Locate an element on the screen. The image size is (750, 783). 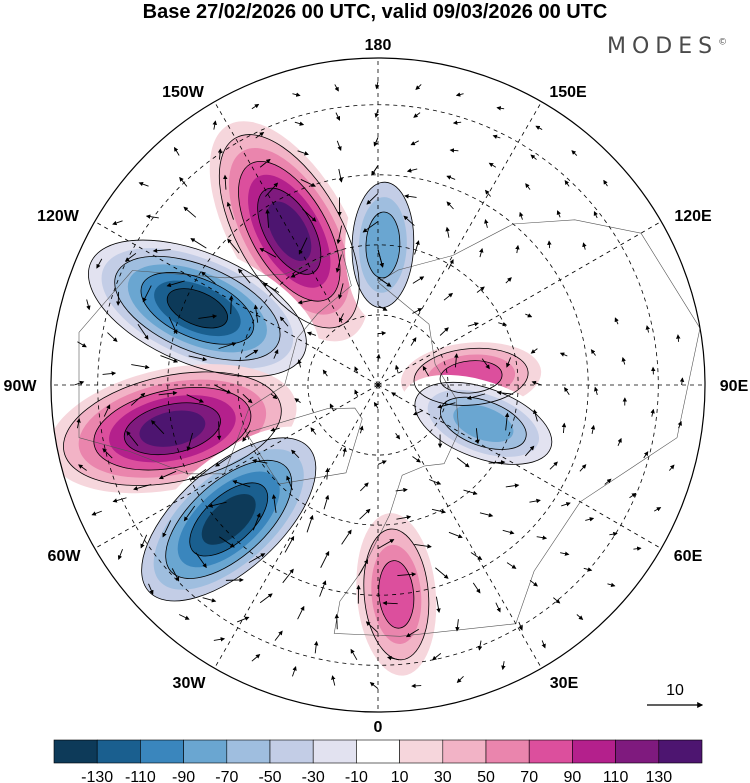
colorbar-tick-label-5: -30 is located at coordinates (313, 776).